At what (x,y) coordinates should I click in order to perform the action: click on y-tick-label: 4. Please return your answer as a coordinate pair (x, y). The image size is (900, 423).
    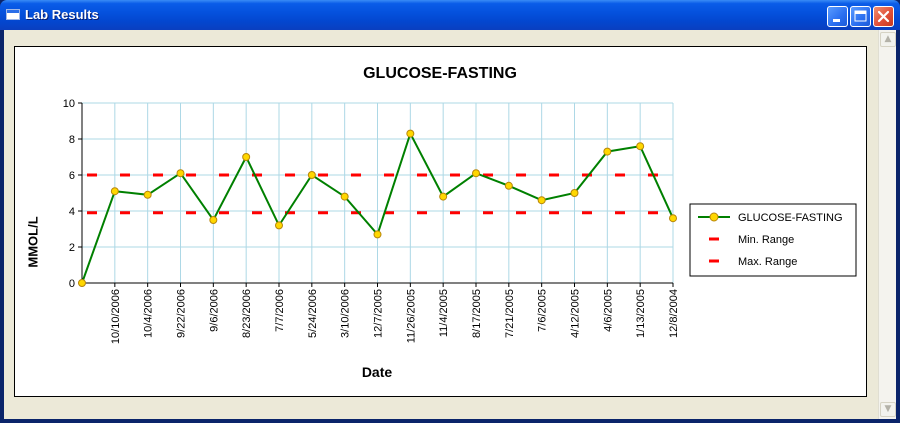
    Looking at the image, I should click on (72, 212).